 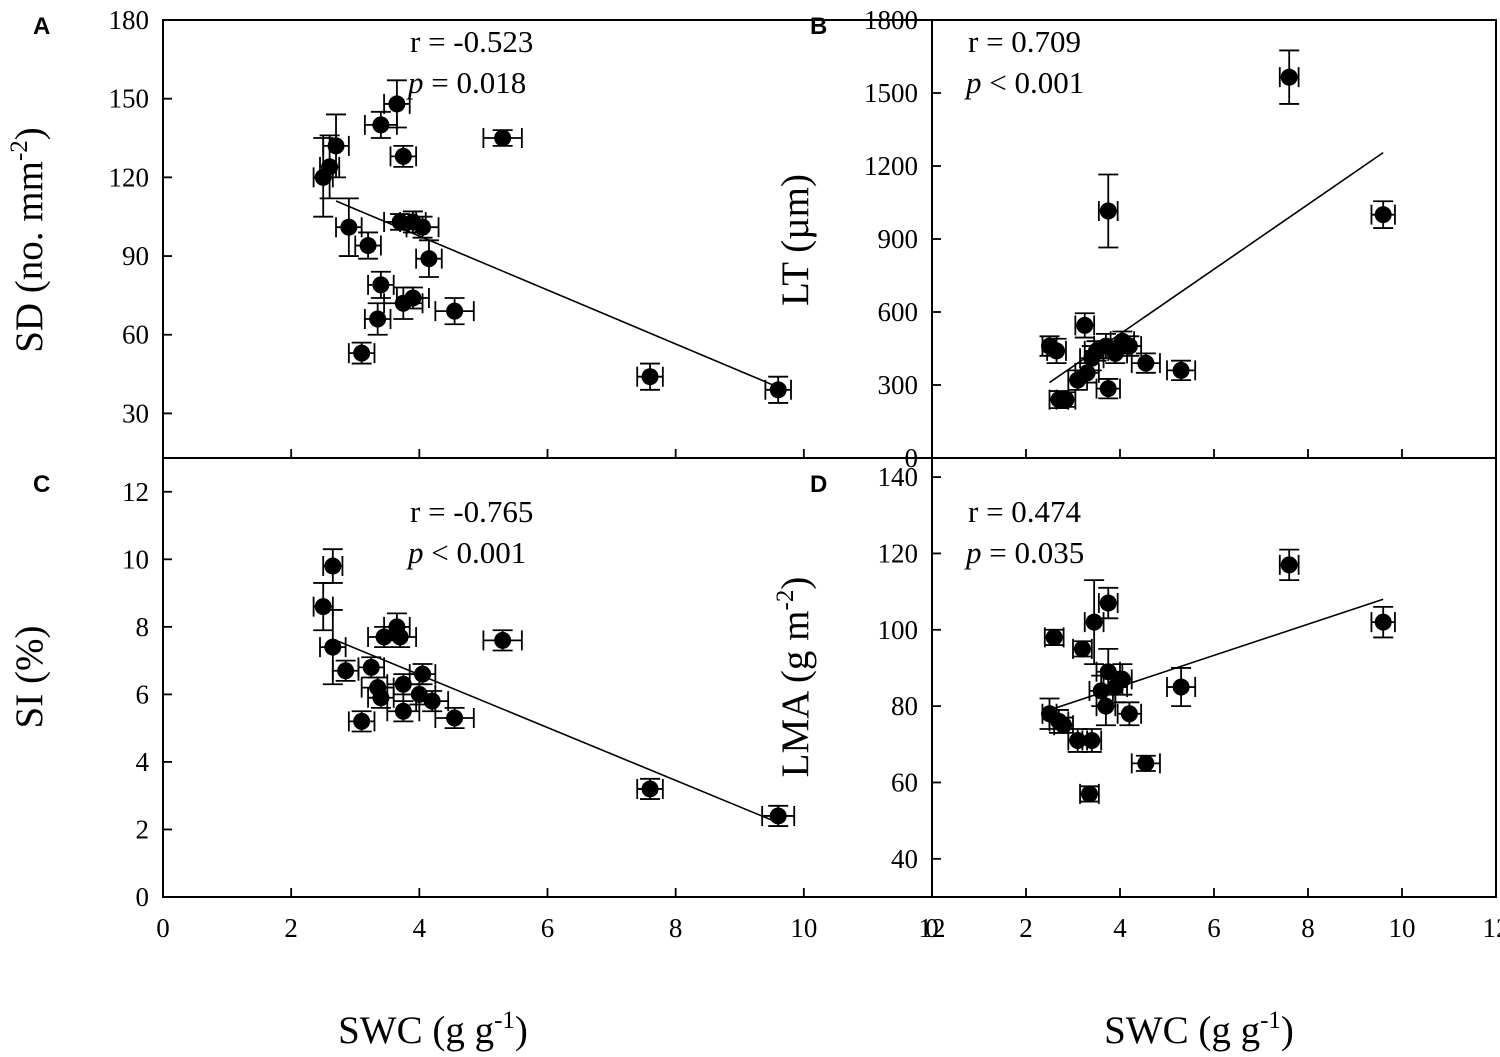 What do you see at coordinates (891, 93) in the screenshot?
I see `y-tick-label: 1500` at bounding box center [891, 93].